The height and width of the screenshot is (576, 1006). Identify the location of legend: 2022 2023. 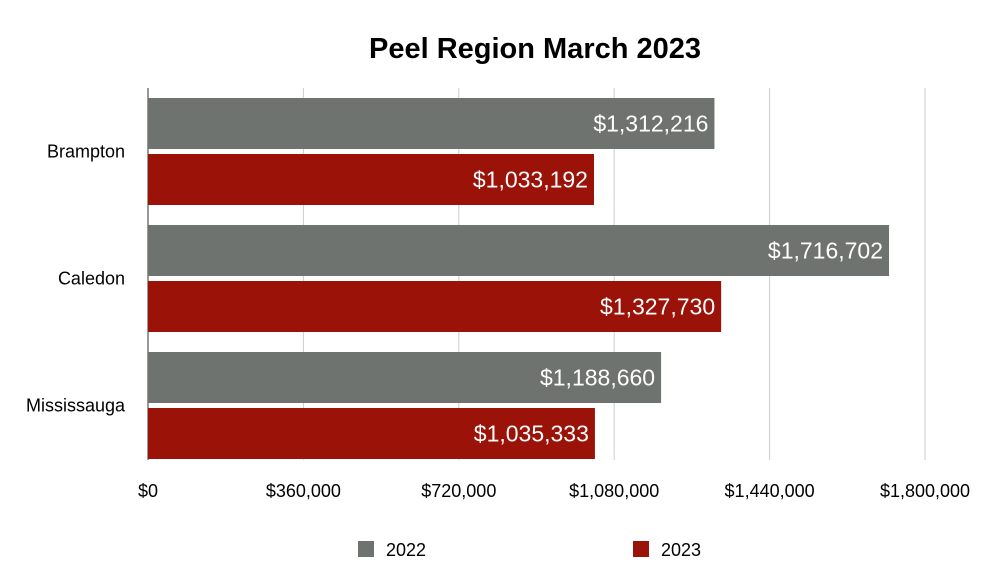
(529, 550).